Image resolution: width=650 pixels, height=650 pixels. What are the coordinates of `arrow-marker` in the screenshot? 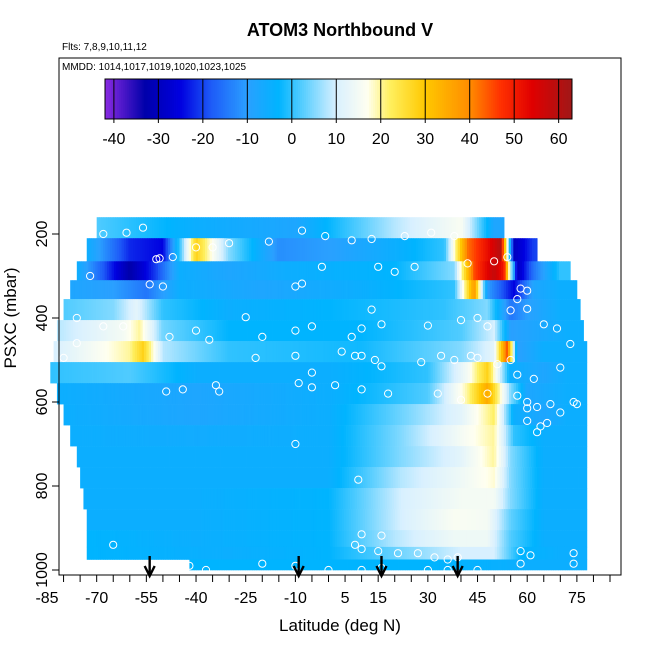 It's located at (298, 567).